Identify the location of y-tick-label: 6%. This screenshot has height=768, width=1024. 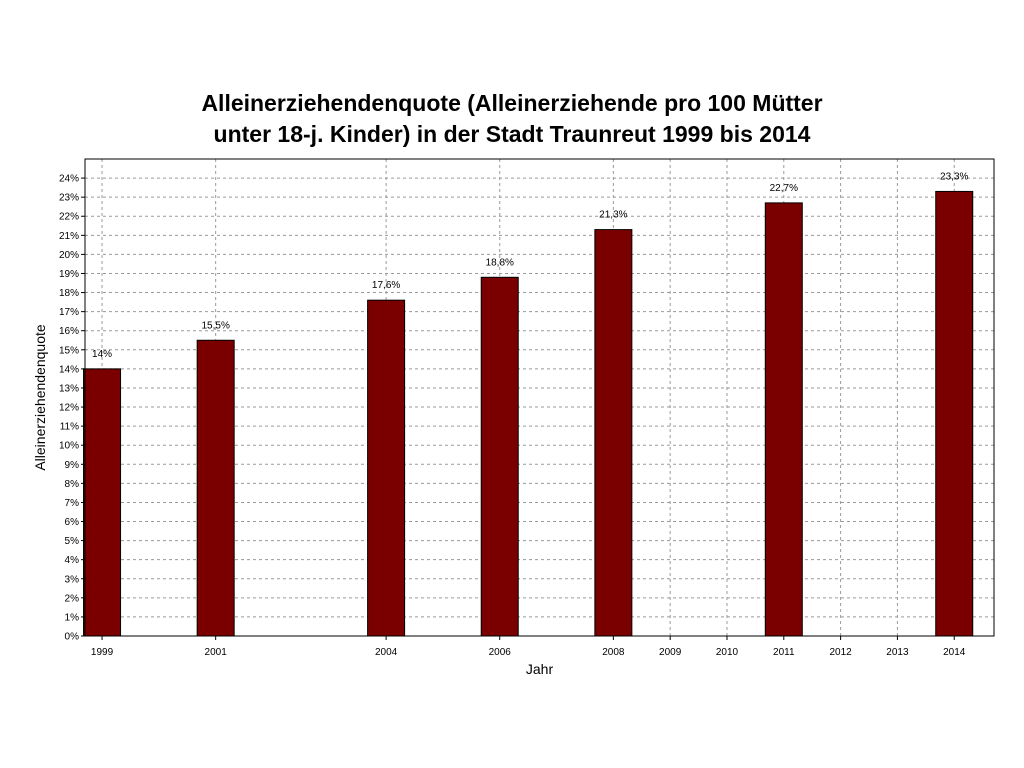
(72, 522).